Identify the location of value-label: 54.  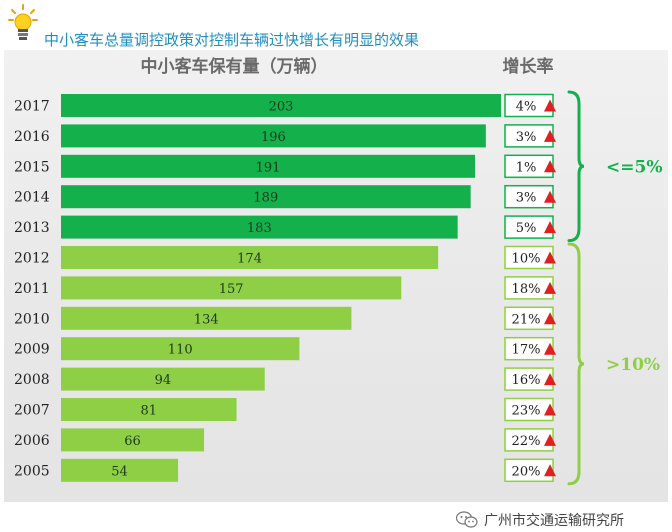
(119, 471).